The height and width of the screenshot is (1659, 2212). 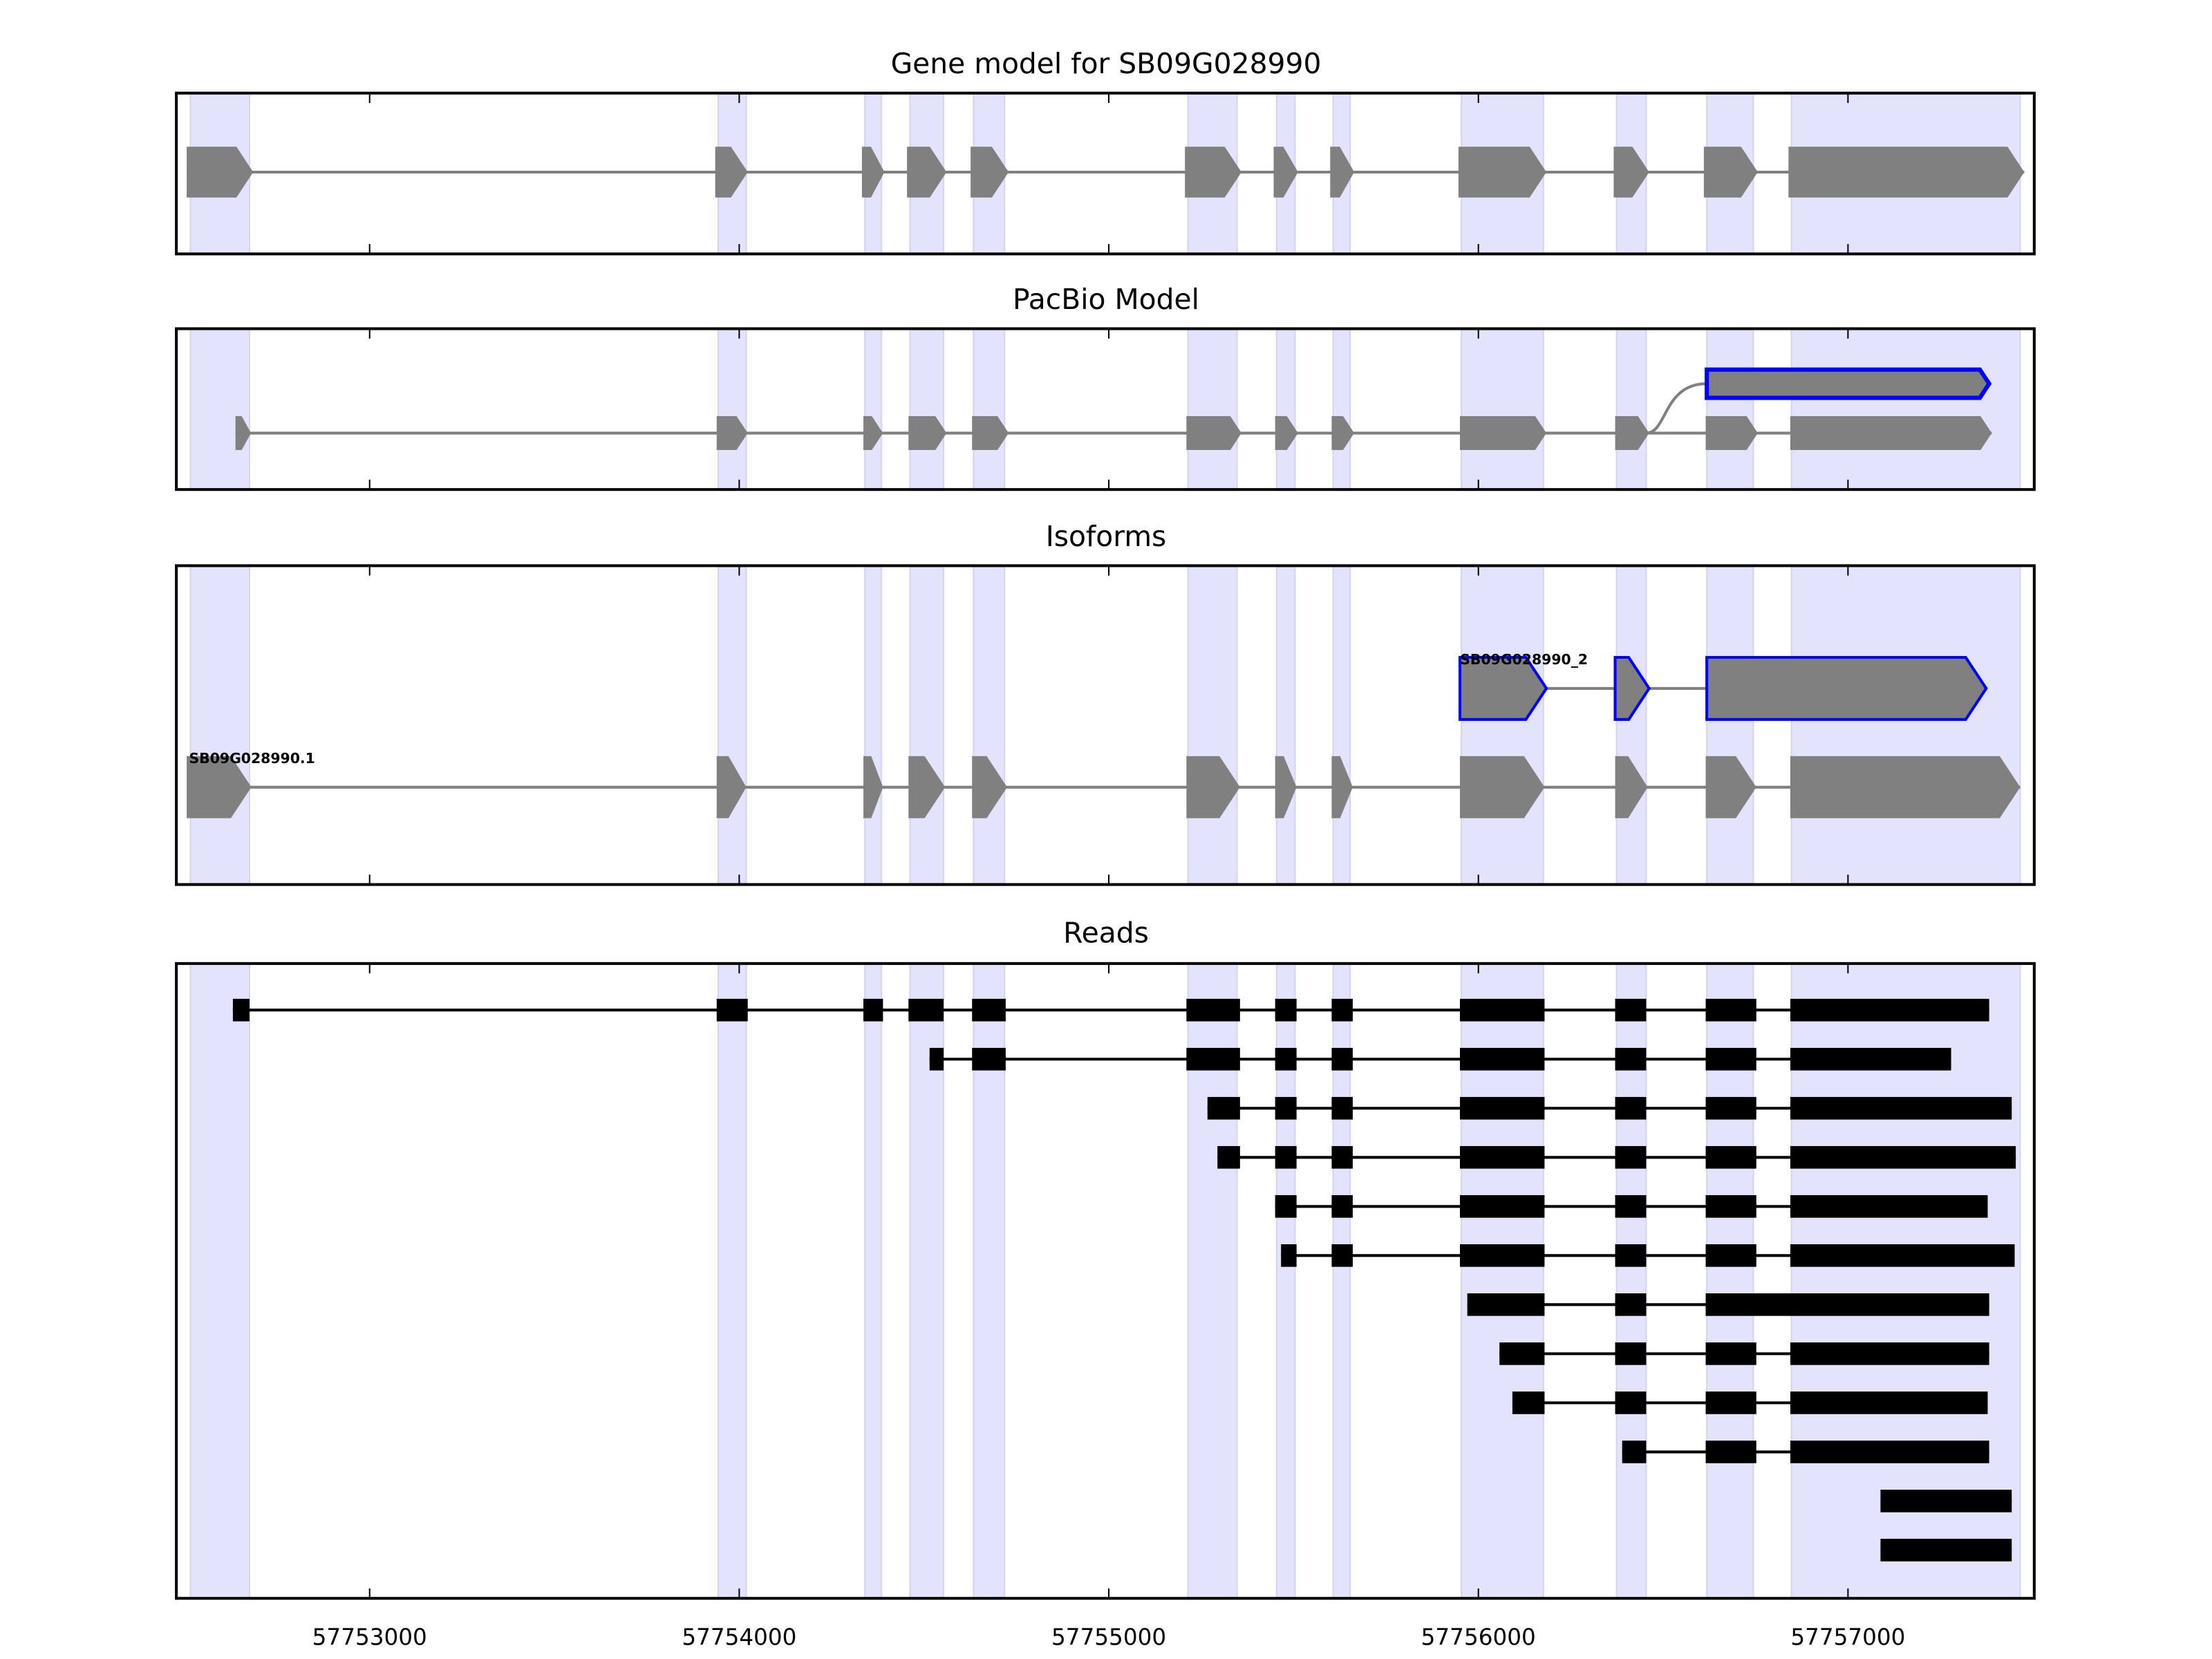 What do you see at coordinates (1106, 63) in the screenshot?
I see `title-gene-model: Gene model for SB09G028990` at bounding box center [1106, 63].